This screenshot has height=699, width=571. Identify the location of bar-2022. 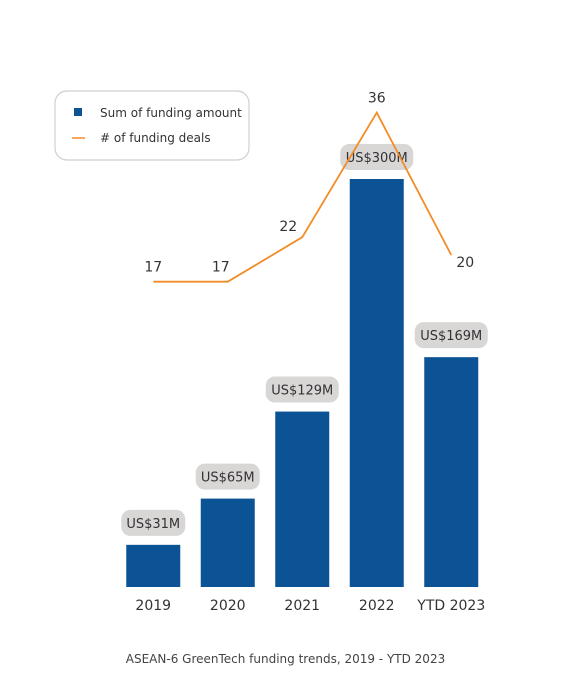
(376, 383).